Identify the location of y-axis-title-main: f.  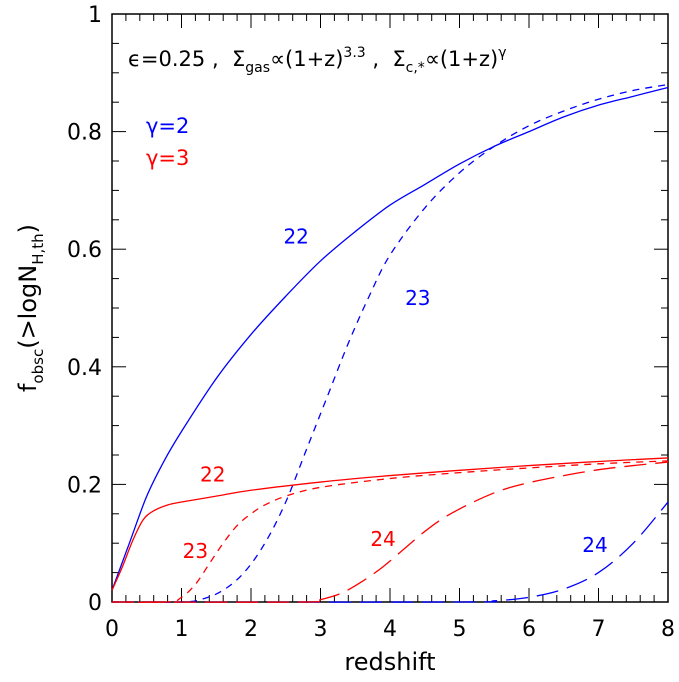
(28, 387).